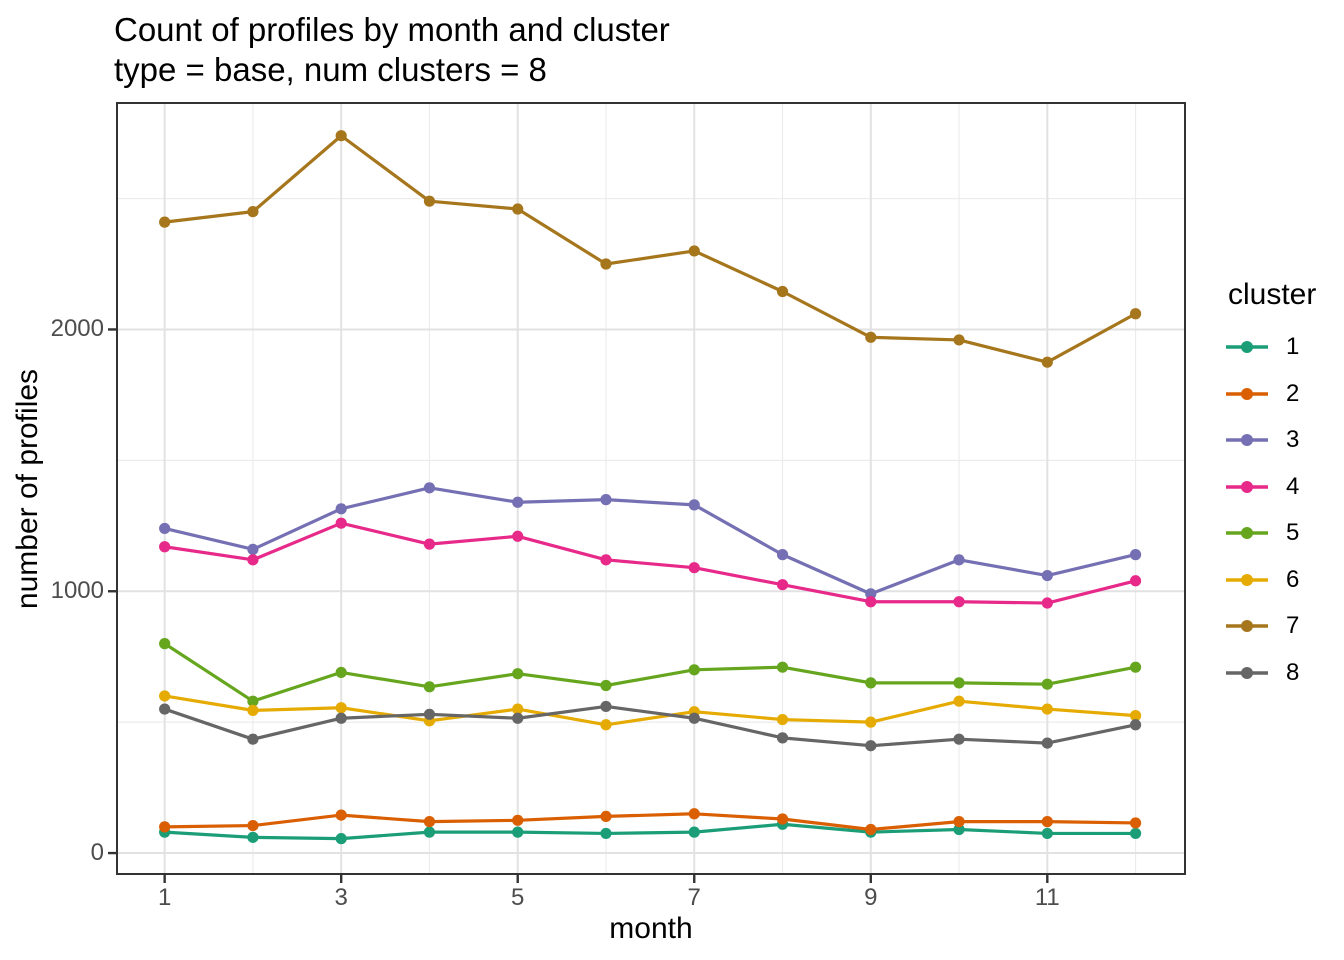  Describe the element at coordinates (330, 69) in the screenshot. I see `plot-subtitle: type = base, num clusters = 8` at that location.